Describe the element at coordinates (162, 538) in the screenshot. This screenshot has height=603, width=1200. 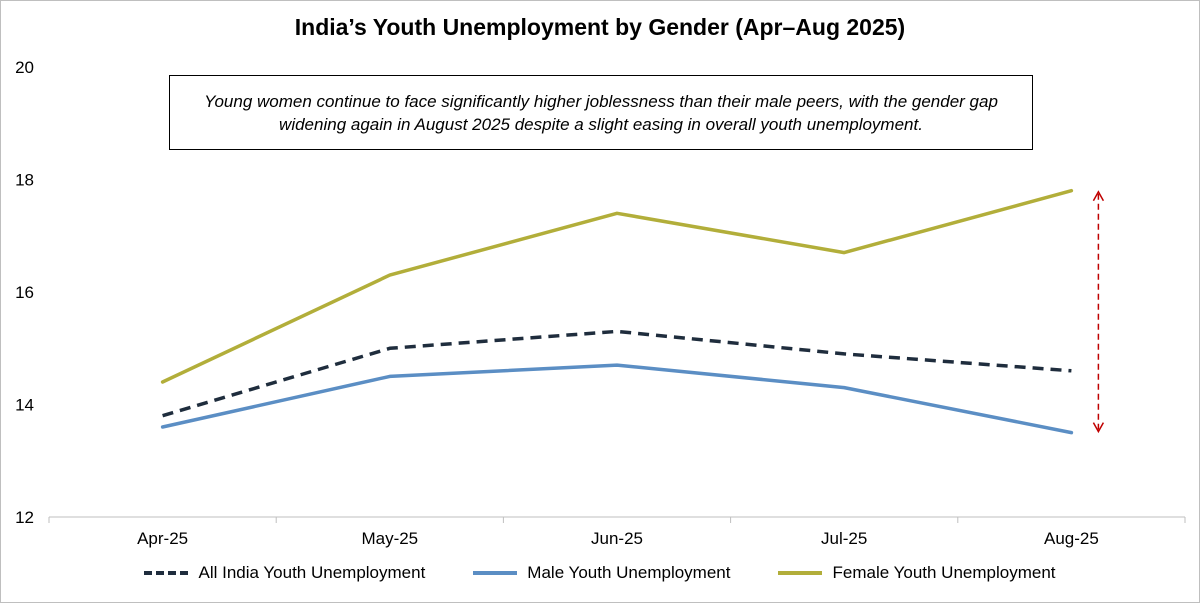
I see `x-tick-label: Apr-25` at that location.